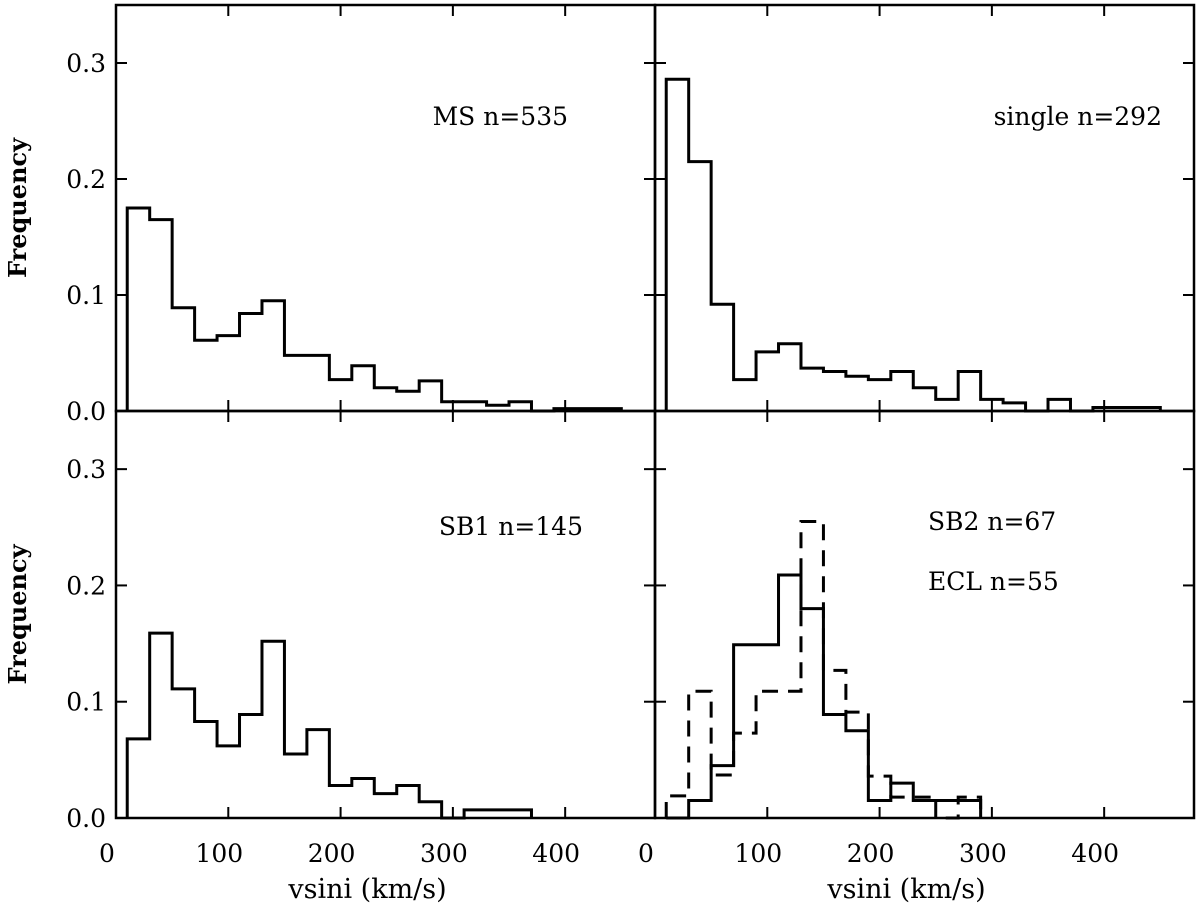  What do you see at coordinates (992, 521) in the screenshot?
I see `sample-size-annotation: SB2 n=67` at bounding box center [992, 521].